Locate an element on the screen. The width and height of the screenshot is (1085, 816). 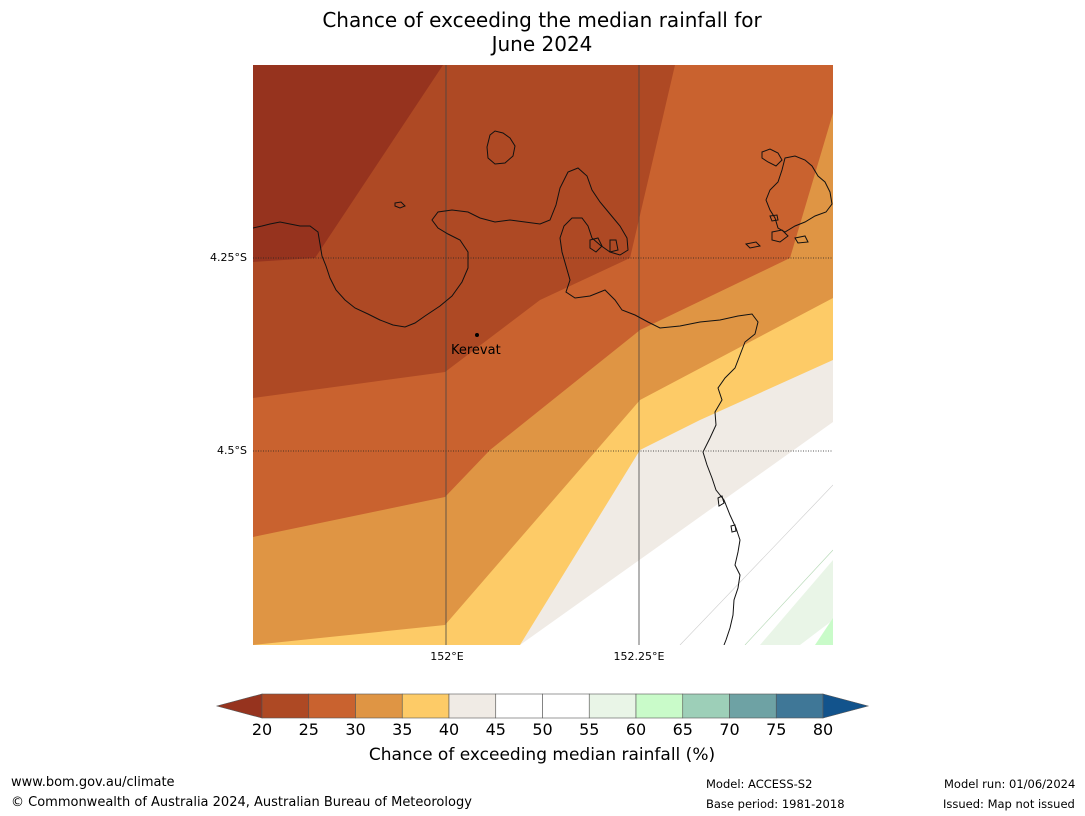
colorbar-title: Chance of exceeding median rainfall (%) is located at coordinates (542, 755).